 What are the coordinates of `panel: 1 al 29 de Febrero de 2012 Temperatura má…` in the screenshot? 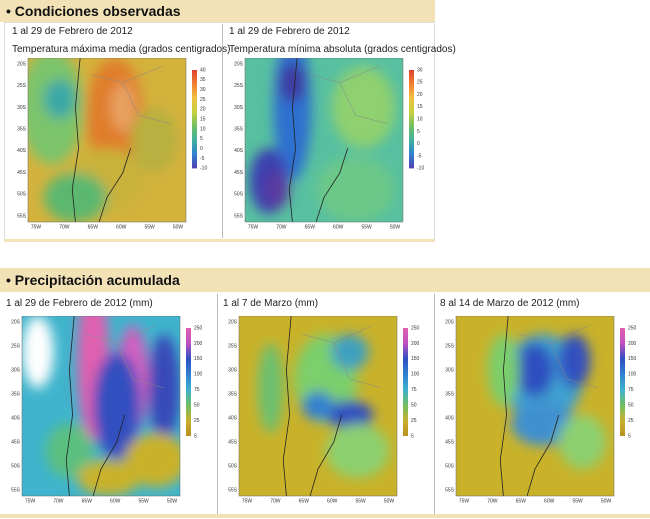 It's located at (118, 131).